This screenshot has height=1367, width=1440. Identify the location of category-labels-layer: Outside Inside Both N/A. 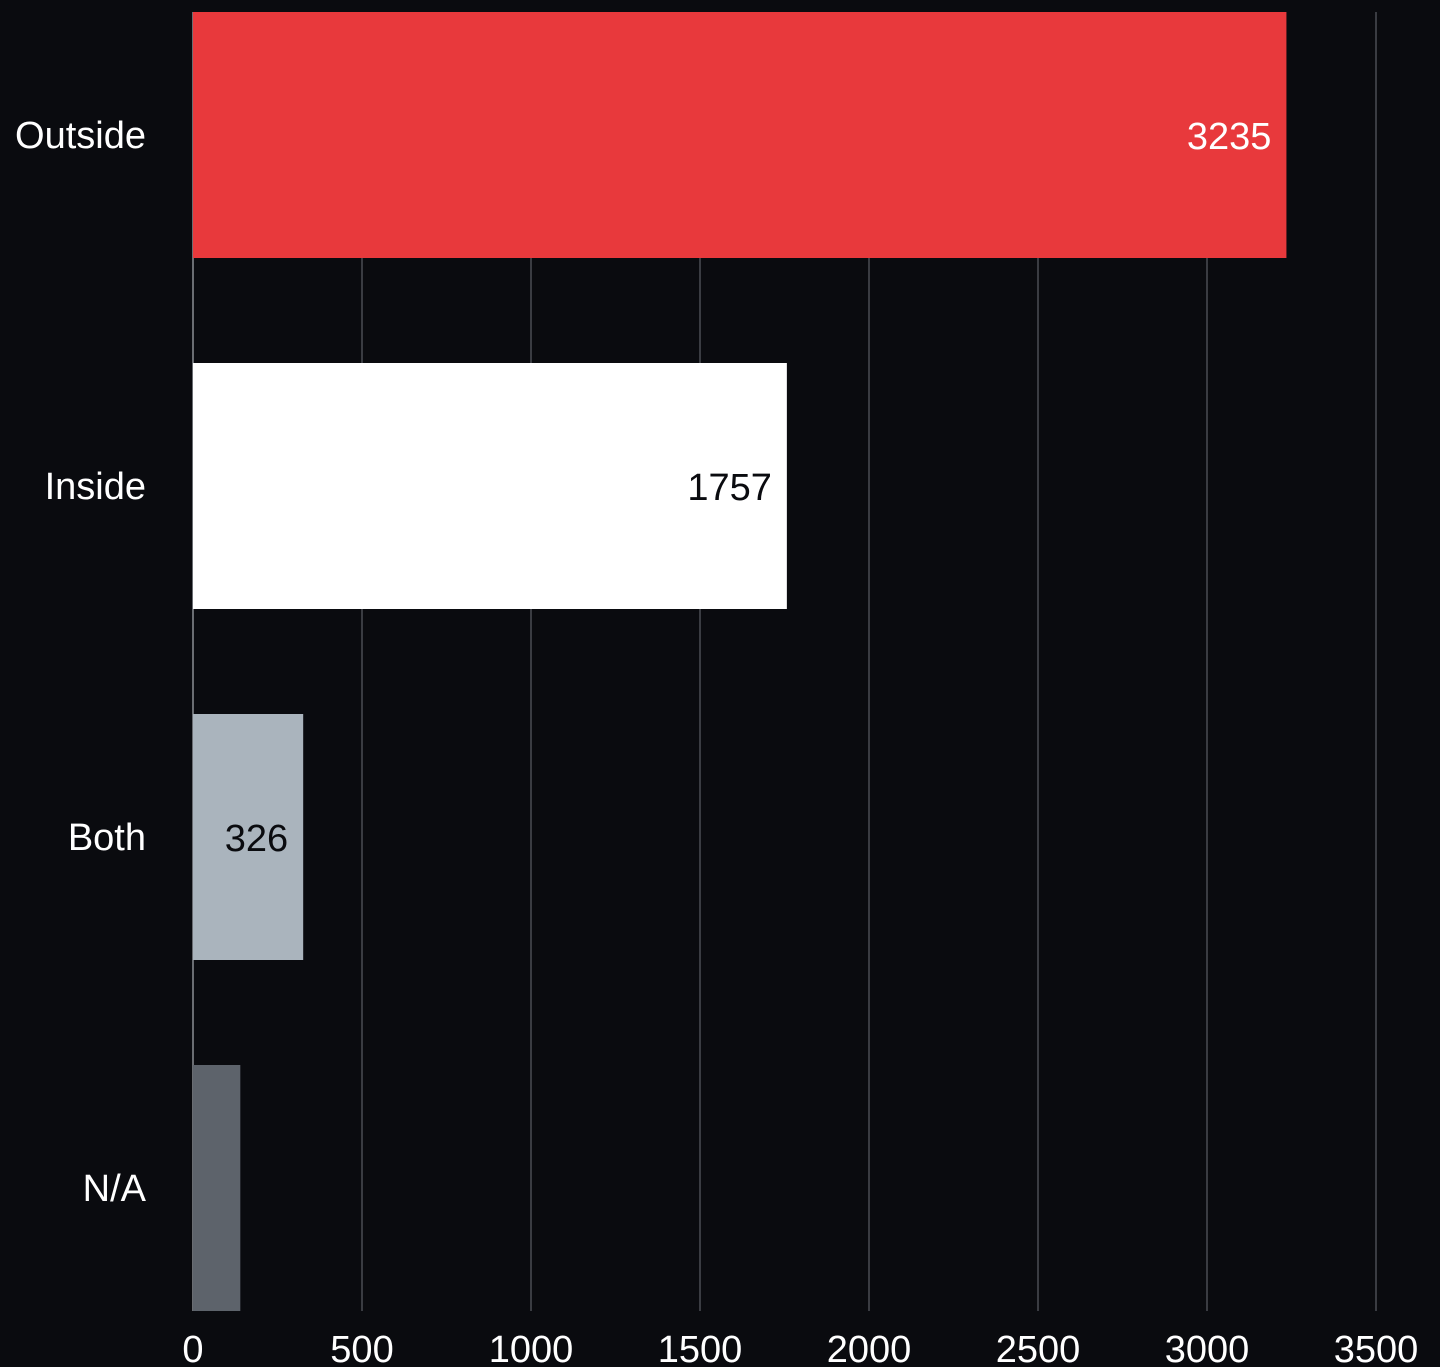
(81, 662).